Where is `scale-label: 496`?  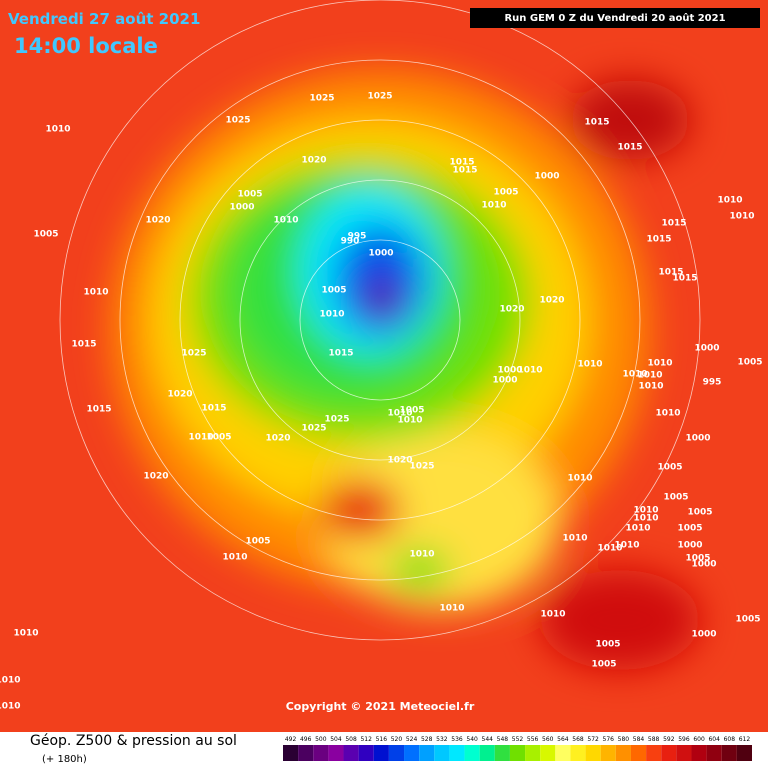
scale-label: 496 is located at coordinates (306, 739).